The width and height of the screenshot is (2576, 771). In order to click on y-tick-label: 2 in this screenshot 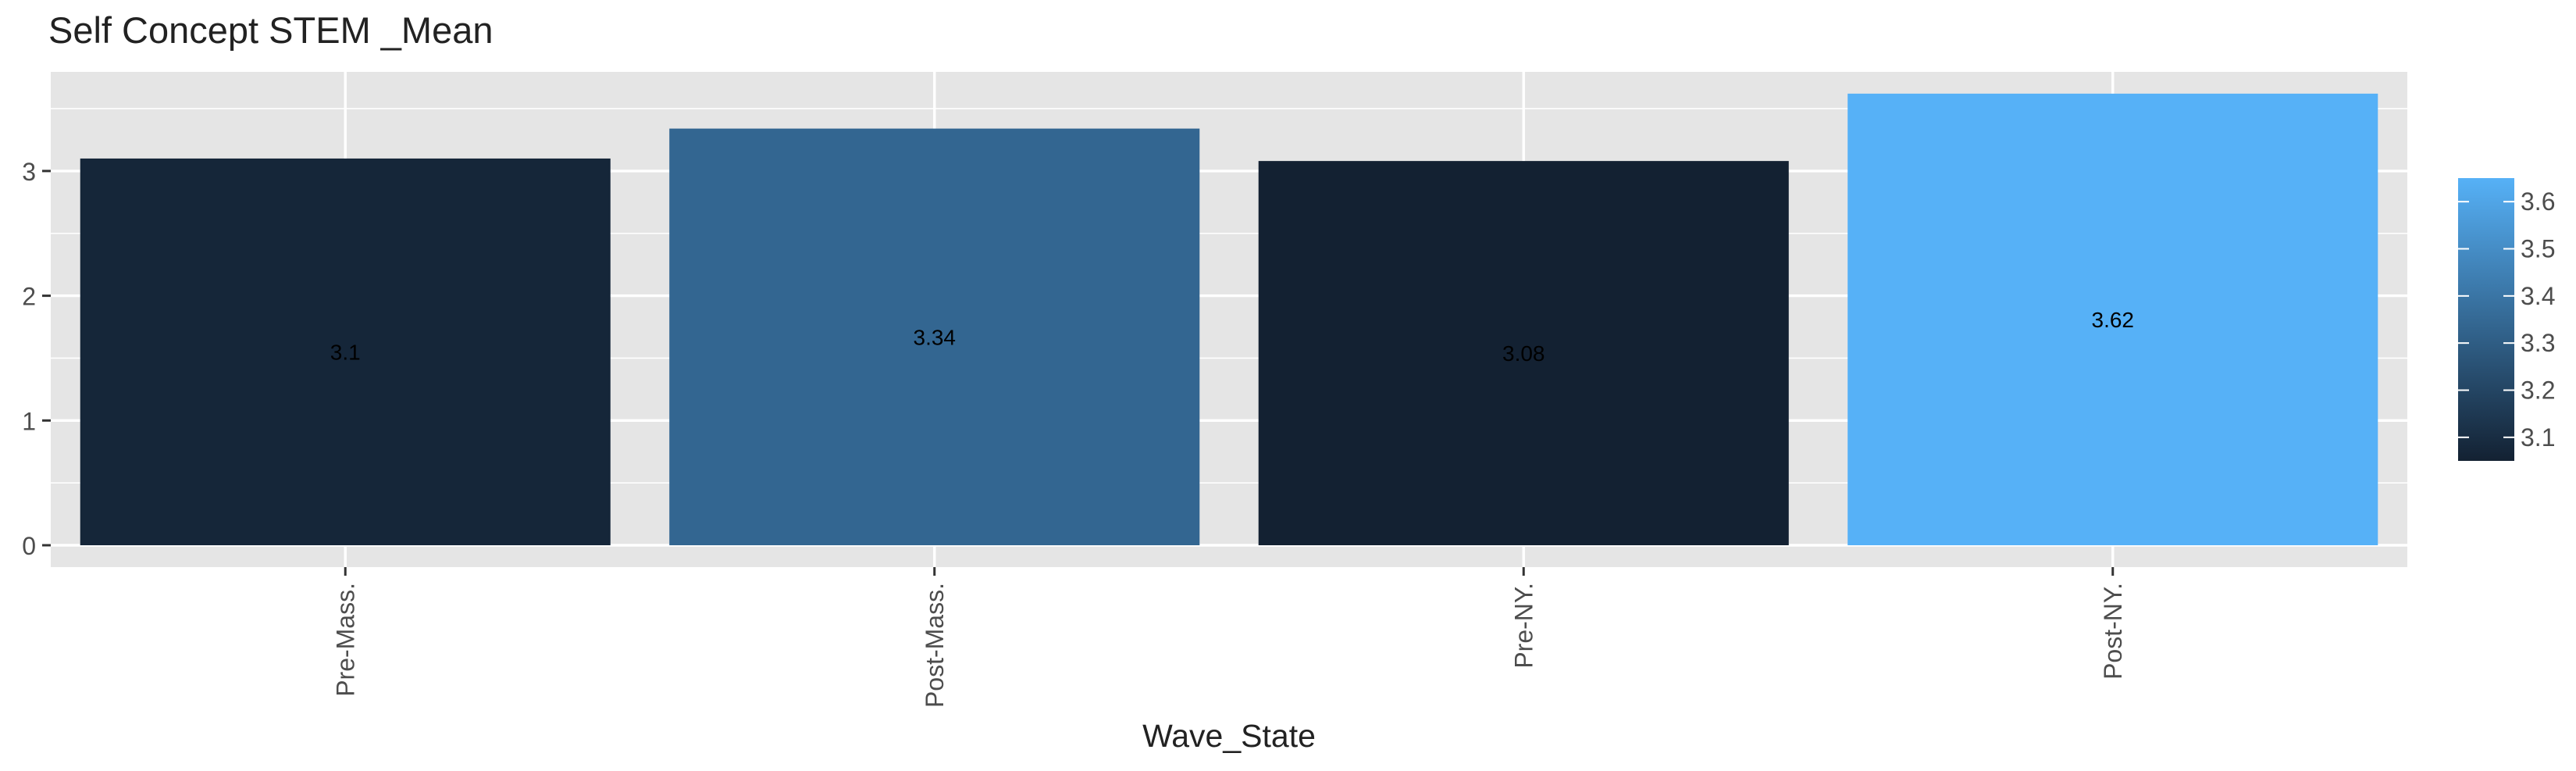, I will do `click(29, 297)`.